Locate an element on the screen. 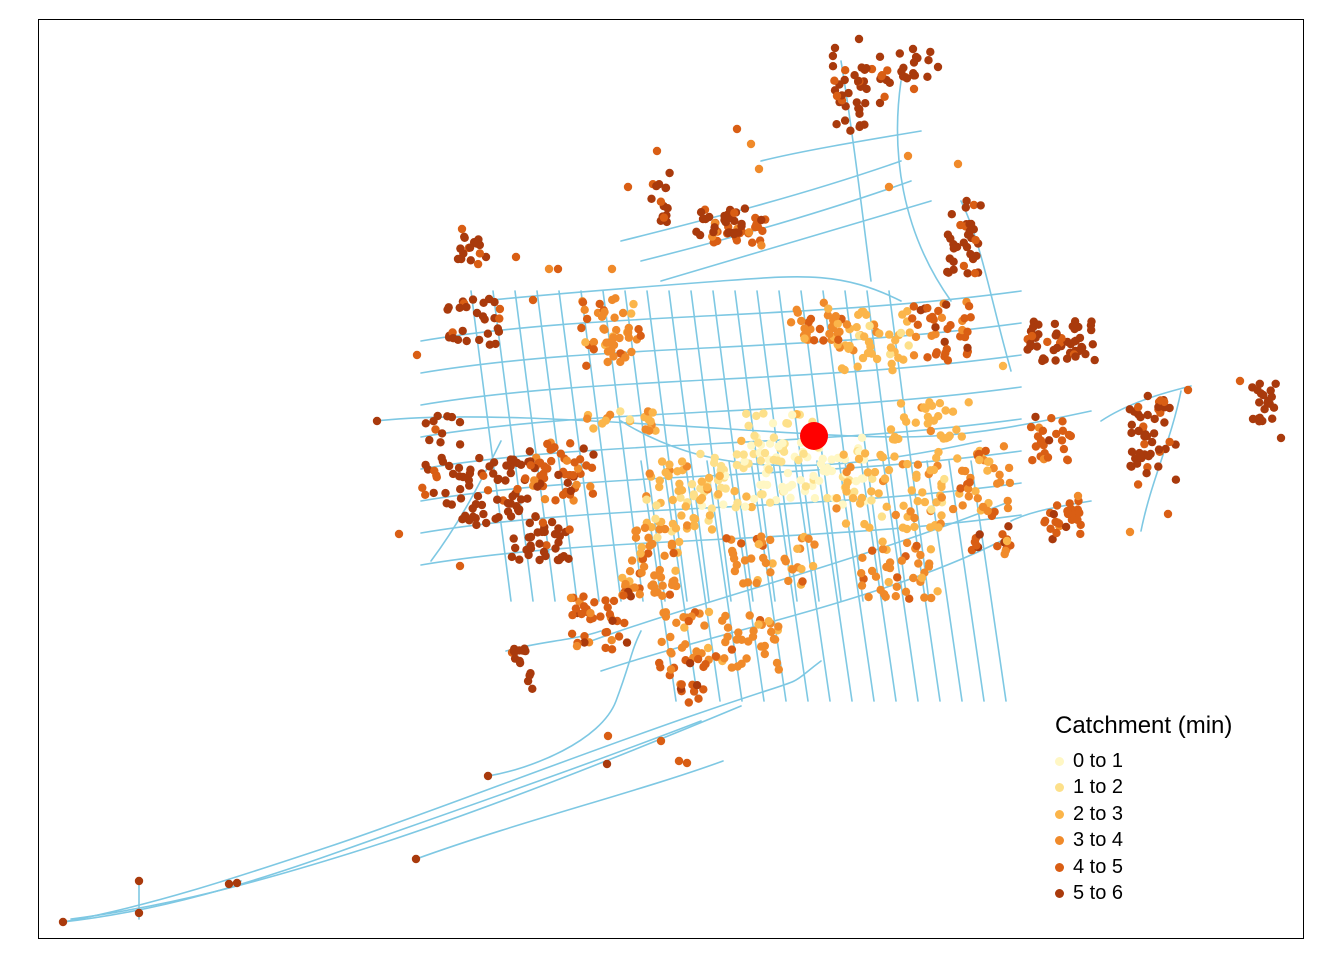 This screenshot has width=1344, height=960. origin-point is located at coordinates (814, 436).